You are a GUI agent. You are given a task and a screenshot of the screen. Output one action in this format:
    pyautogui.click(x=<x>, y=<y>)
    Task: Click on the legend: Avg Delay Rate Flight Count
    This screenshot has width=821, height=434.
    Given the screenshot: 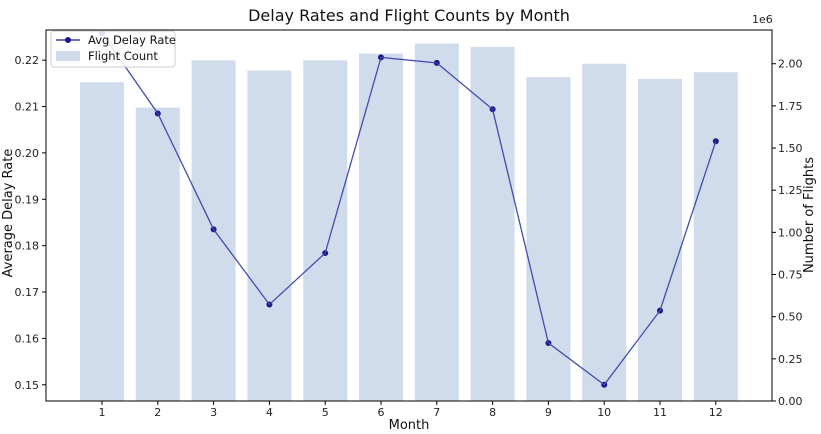 What is the action you would take?
    pyautogui.click(x=113, y=49)
    